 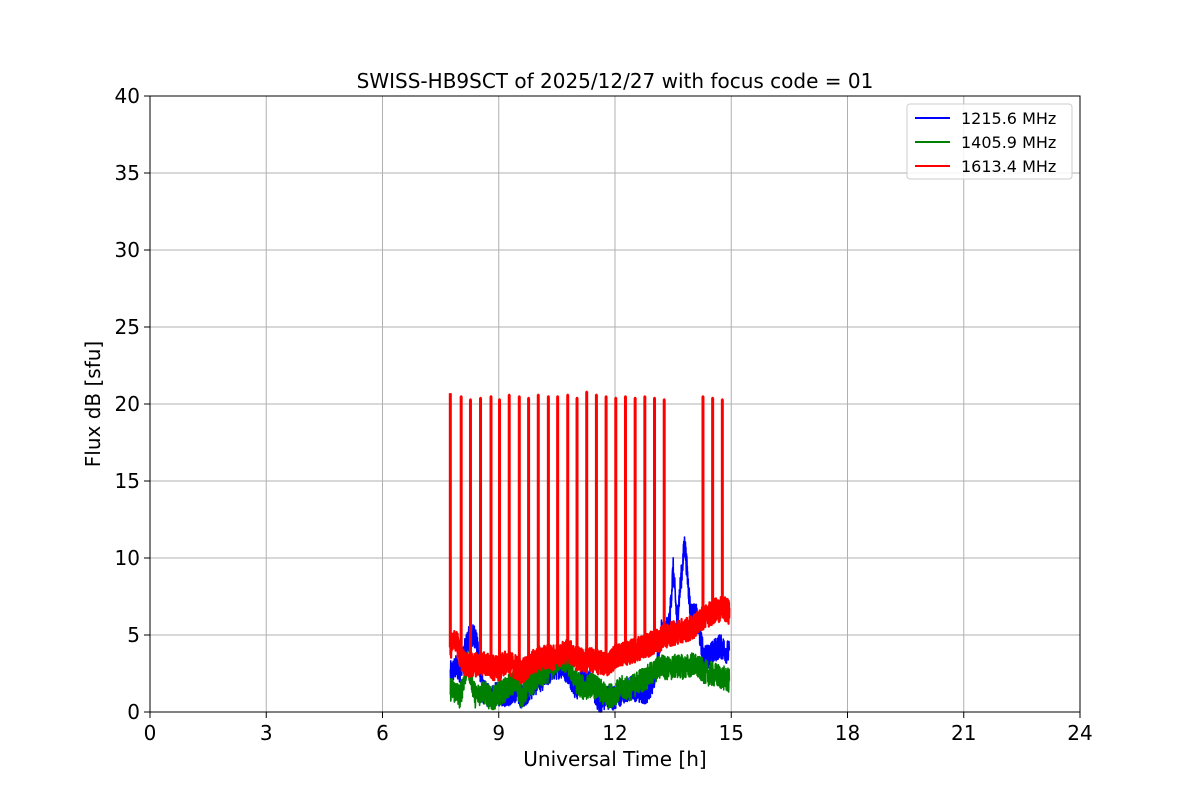 What do you see at coordinates (963, 733) in the screenshot?
I see `x-tick-label: 21` at bounding box center [963, 733].